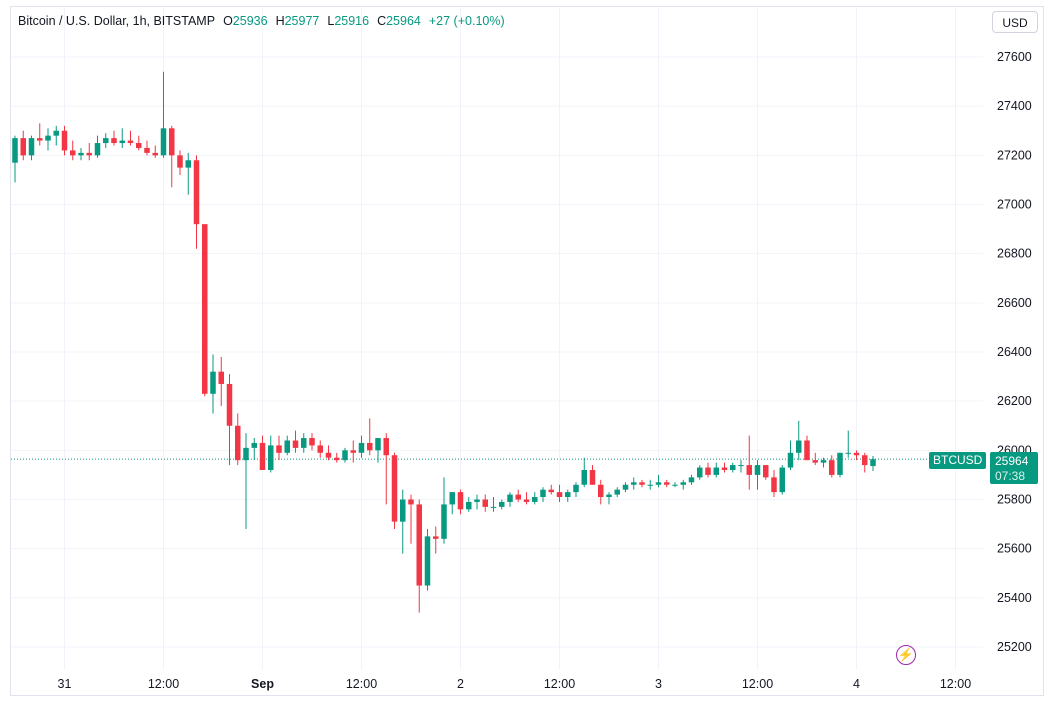  What do you see at coordinates (1015, 22) in the screenshot?
I see `currency-button: USD` at bounding box center [1015, 22].